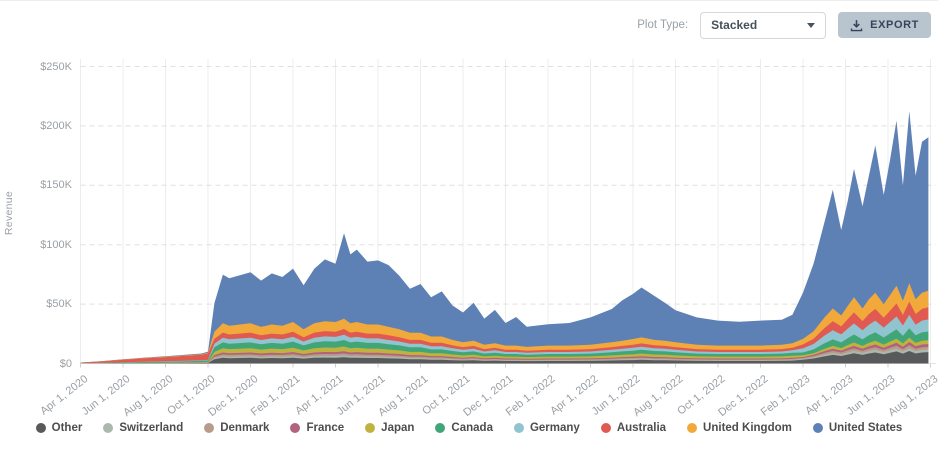 This screenshot has height=452, width=938. Describe the element at coordinates (641, 428) in the screenshot. I see `legend-label: Australia` at that location.